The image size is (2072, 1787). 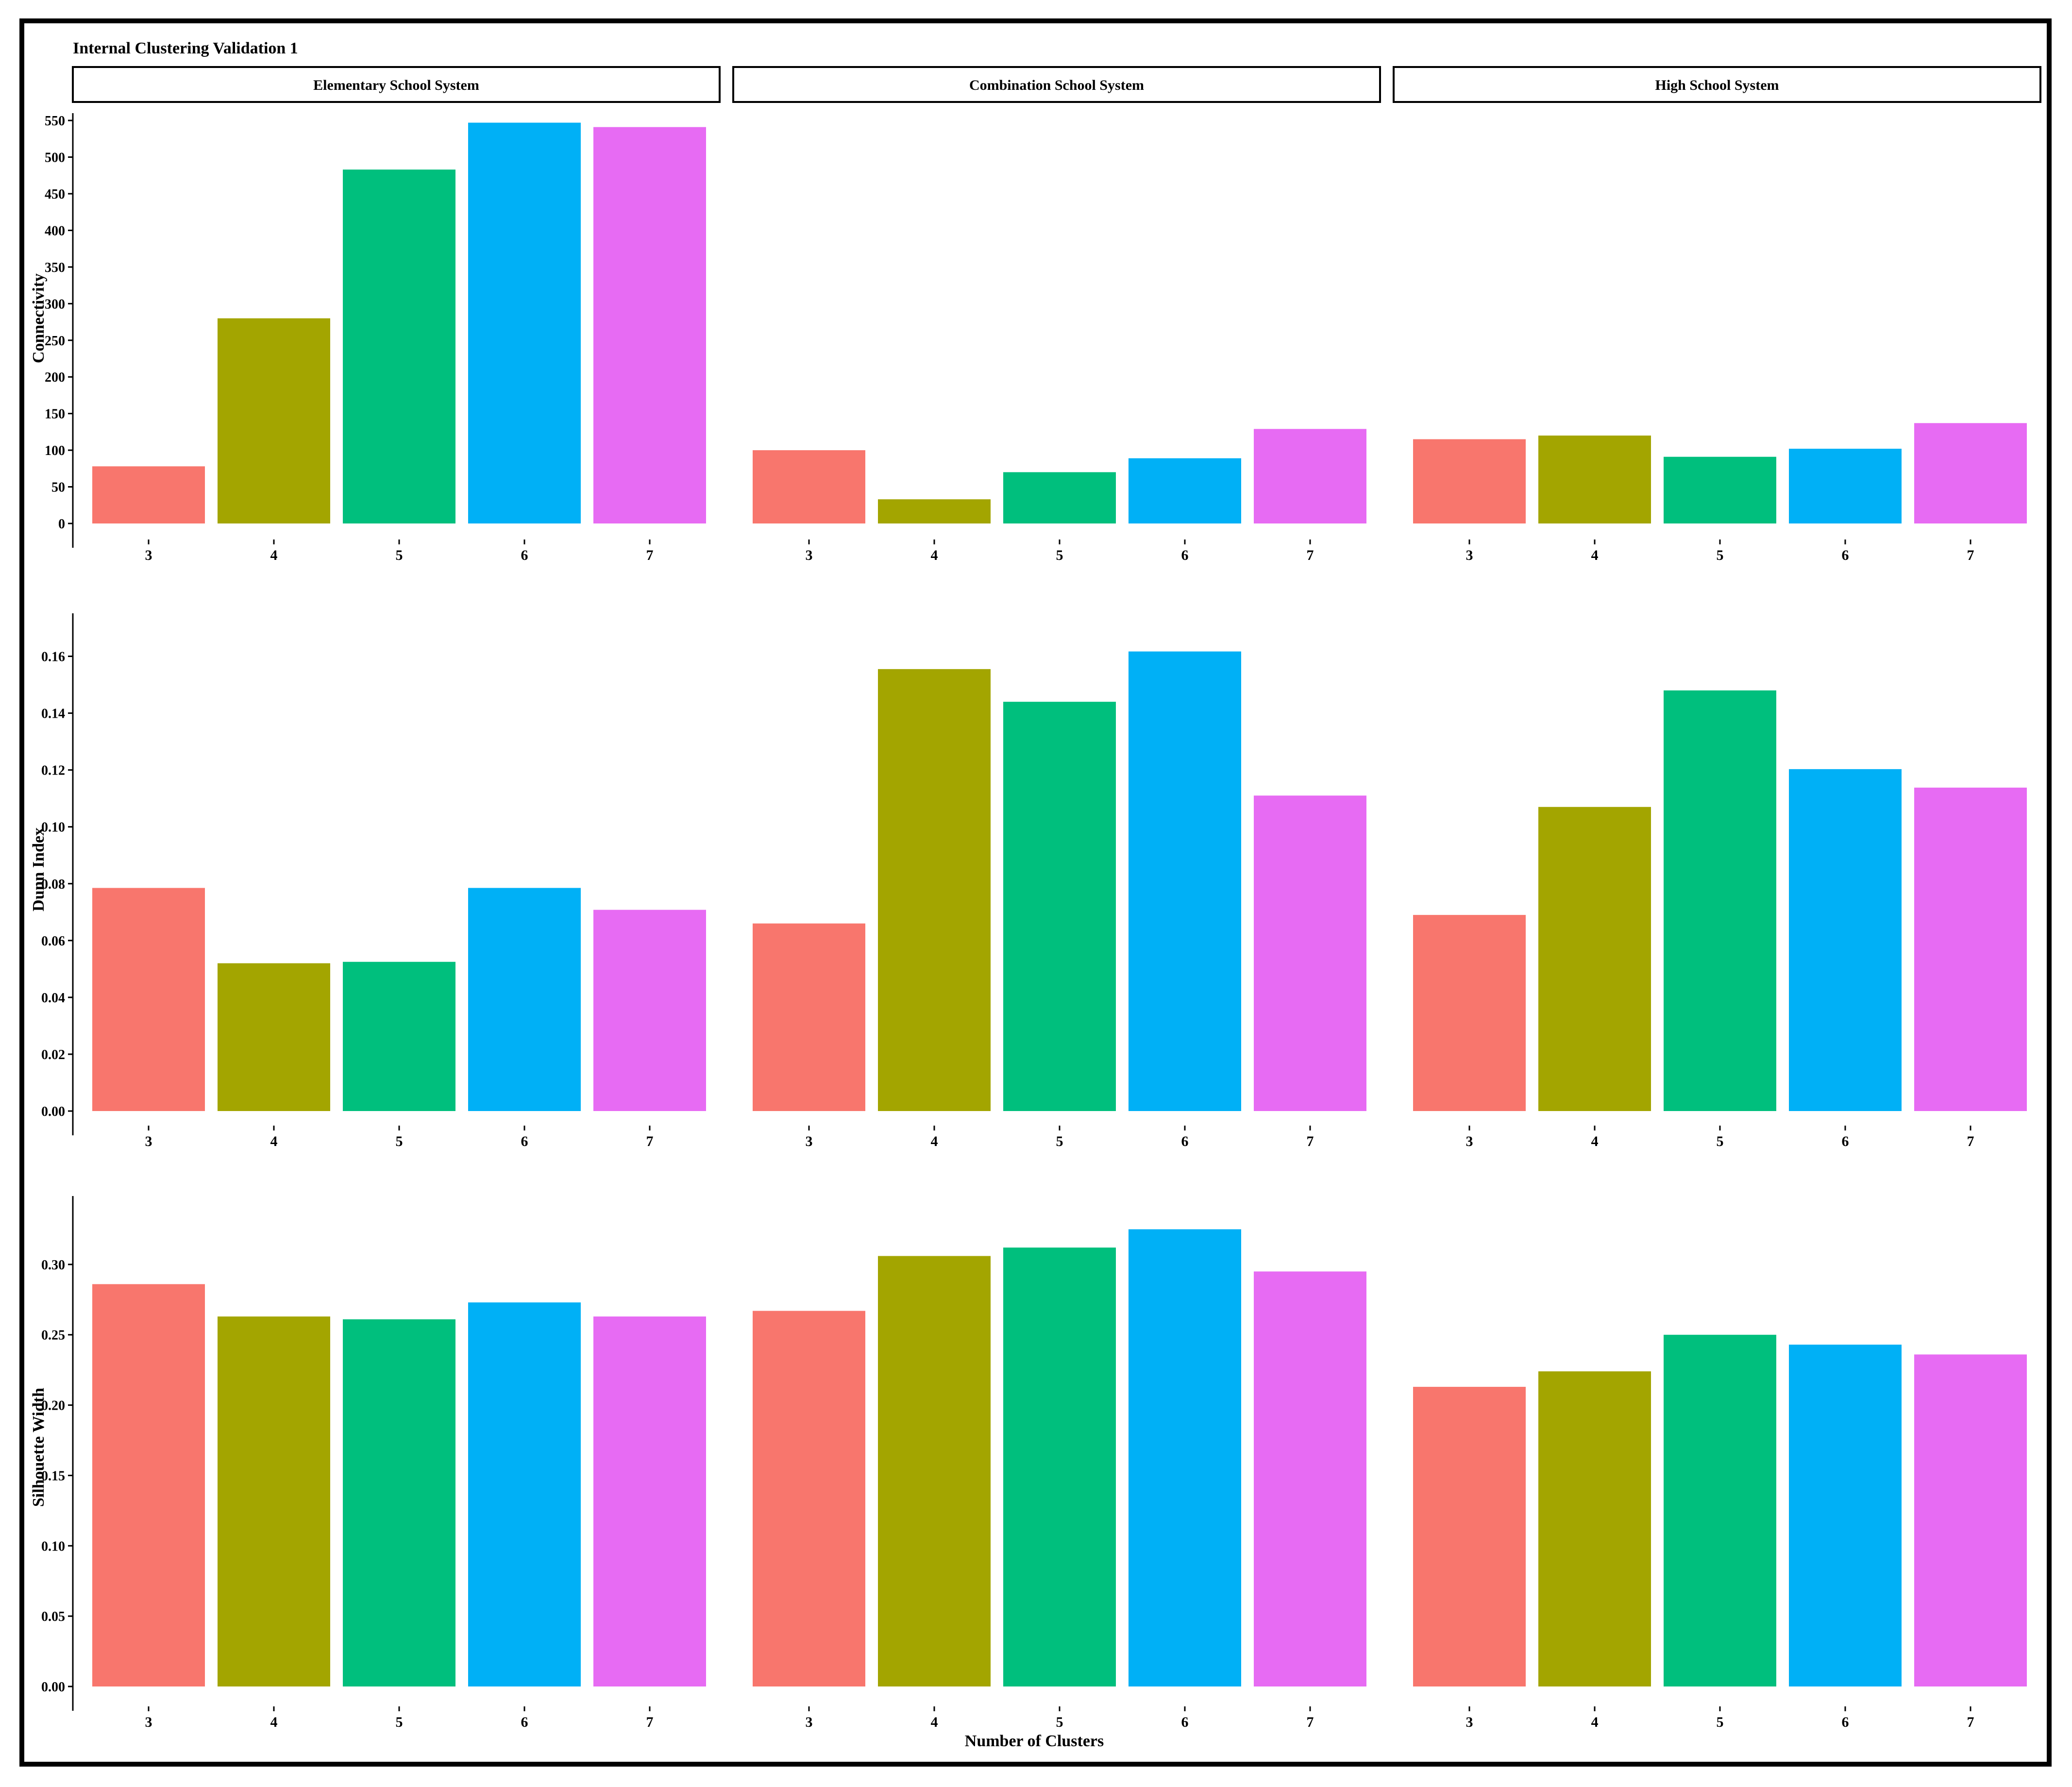 I want to click on facet-label: Elementary School System, so click(x=396, y=85).